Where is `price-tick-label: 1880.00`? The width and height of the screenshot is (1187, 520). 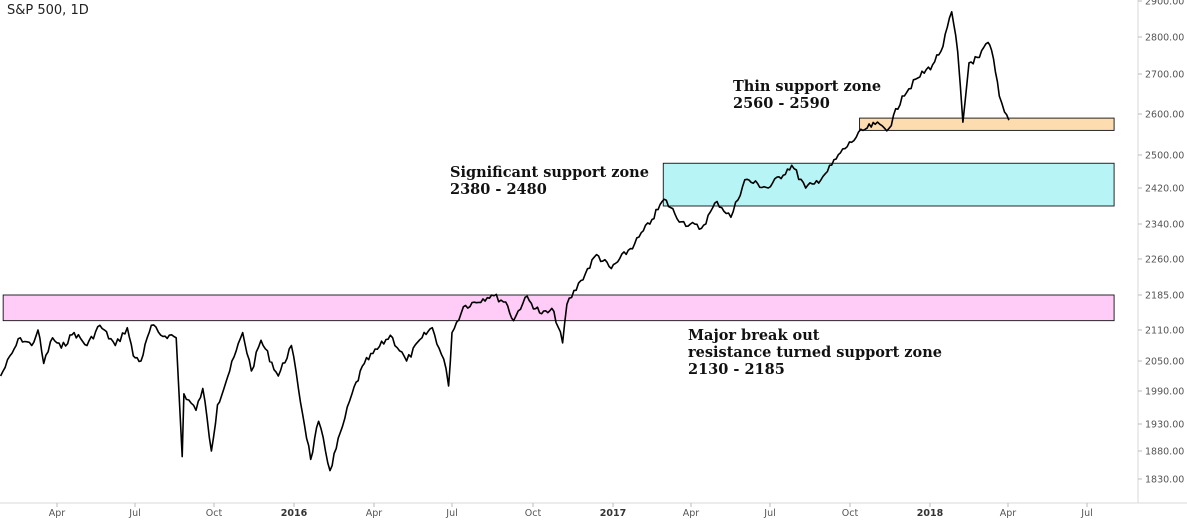
price-tick-label: 1880.00 is located at coordinates (1164, 452).